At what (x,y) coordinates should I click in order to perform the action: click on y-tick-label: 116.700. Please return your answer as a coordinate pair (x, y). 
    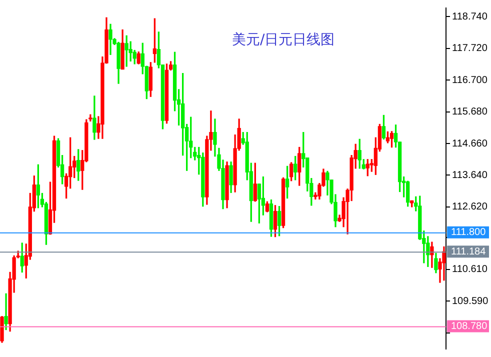
    Looking at the image, I should click on (470, 80).